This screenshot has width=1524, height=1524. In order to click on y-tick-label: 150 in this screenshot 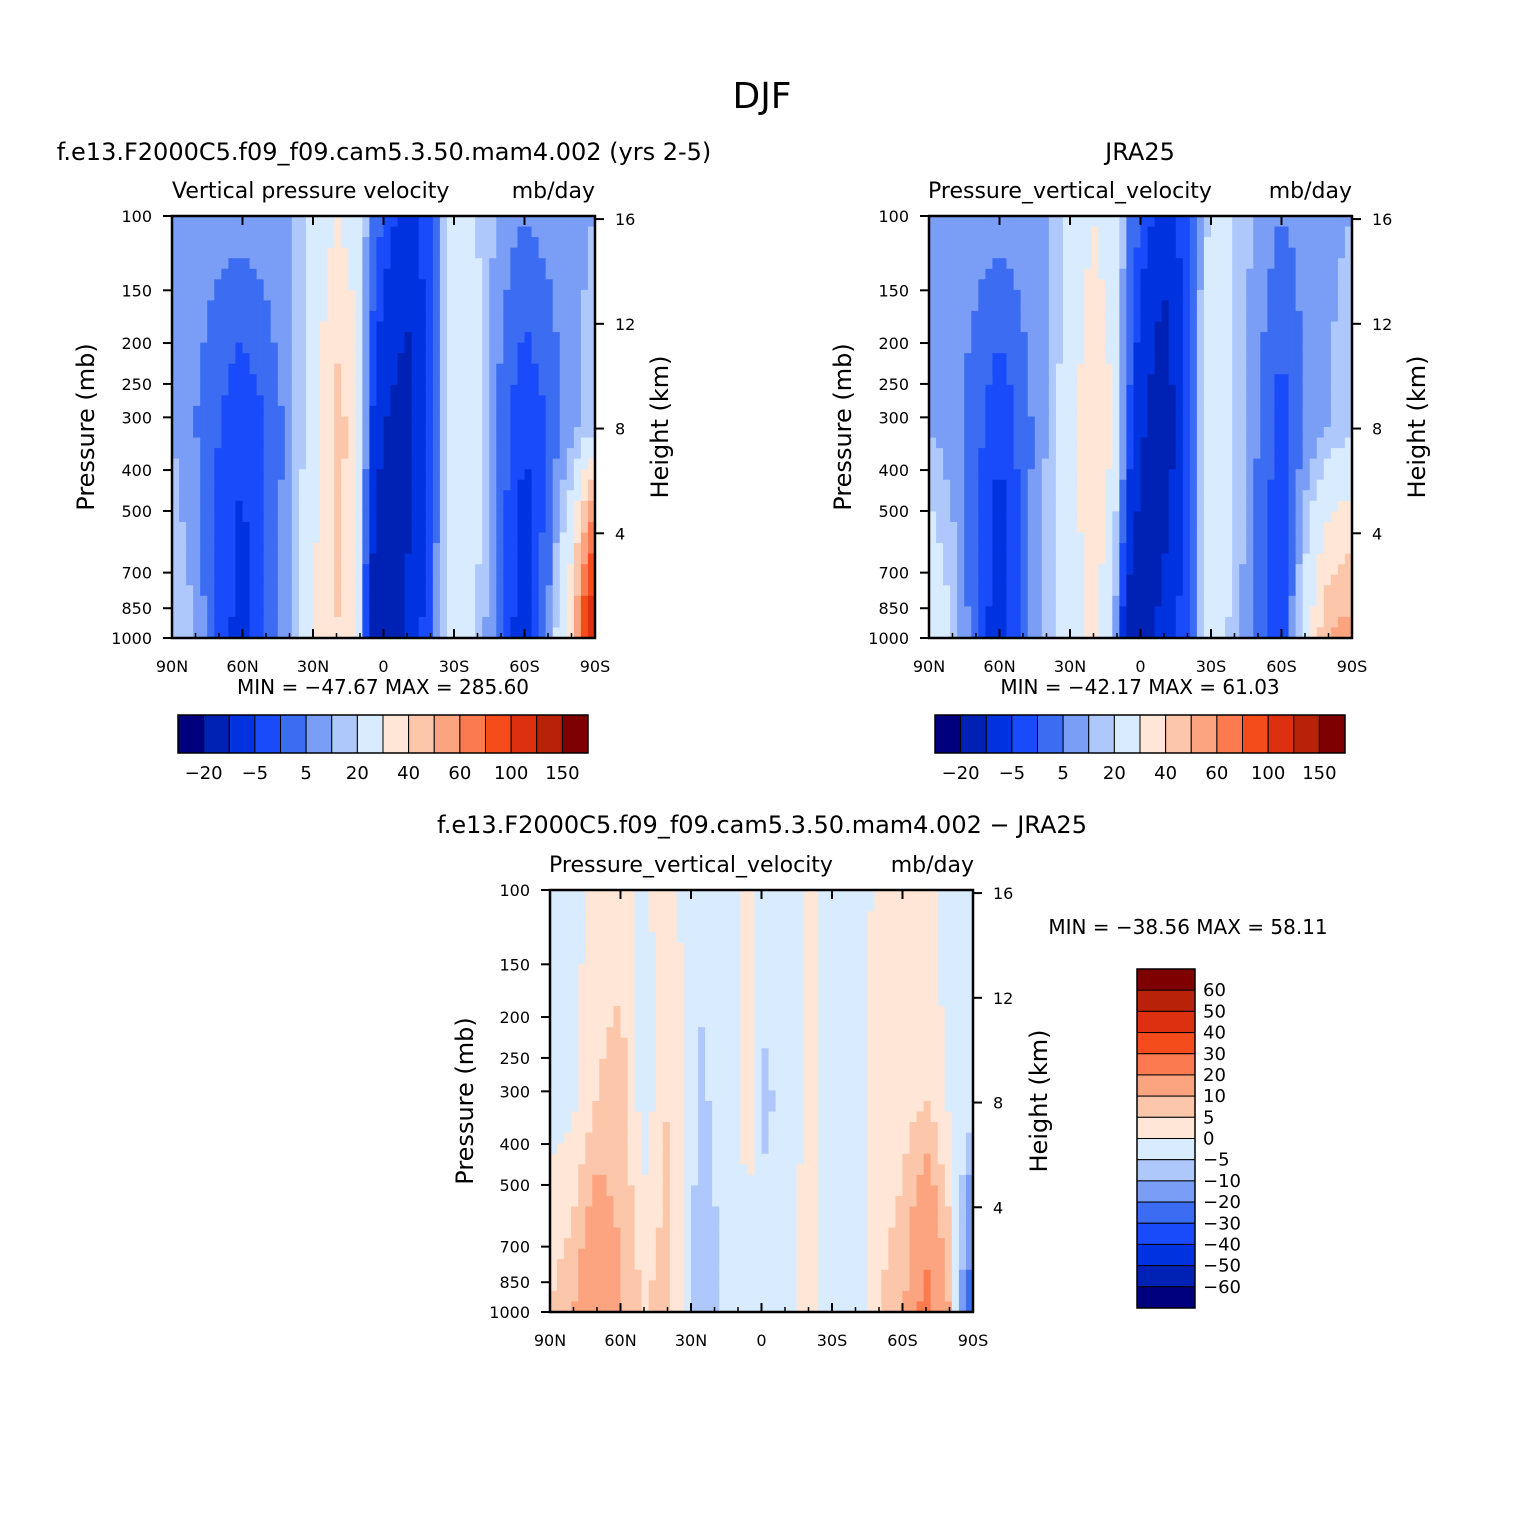, I will do `click(893, 290)`.